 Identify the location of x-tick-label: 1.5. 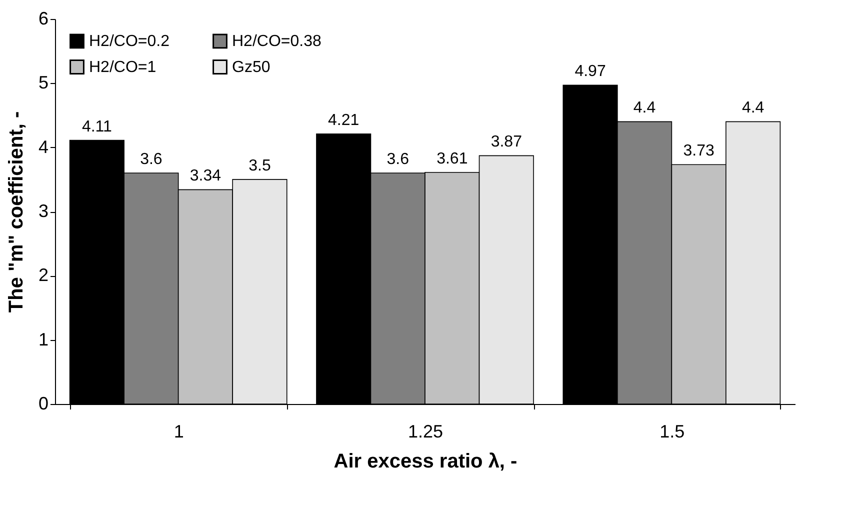
(672, 432).